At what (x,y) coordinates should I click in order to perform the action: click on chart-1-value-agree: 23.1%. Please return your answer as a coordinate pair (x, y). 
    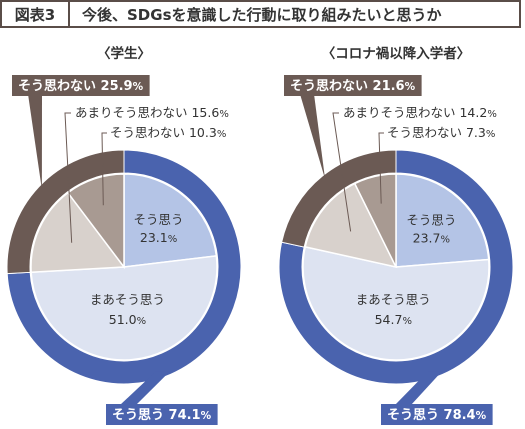
    Looking at the image, I should click on (158, 237).